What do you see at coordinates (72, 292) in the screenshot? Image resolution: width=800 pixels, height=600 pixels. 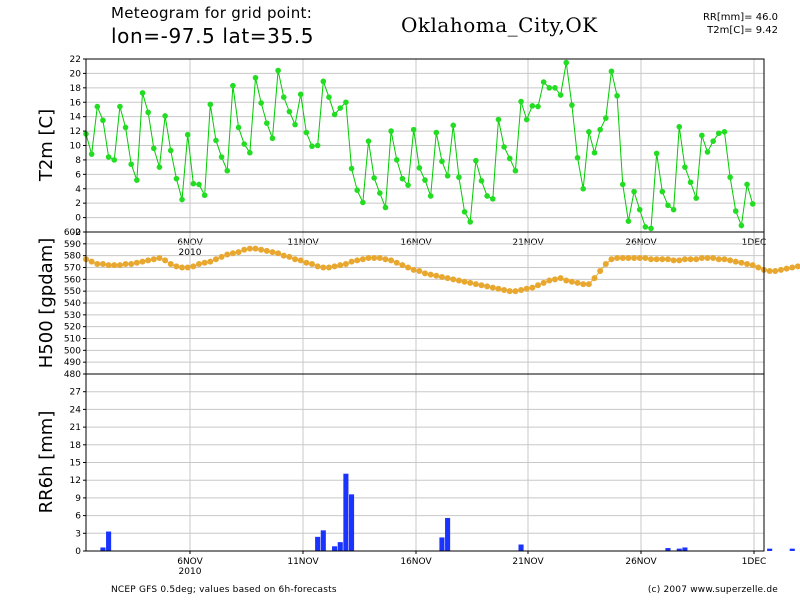 I see `y-tick-label: 550` at bounding box center [72, 292].